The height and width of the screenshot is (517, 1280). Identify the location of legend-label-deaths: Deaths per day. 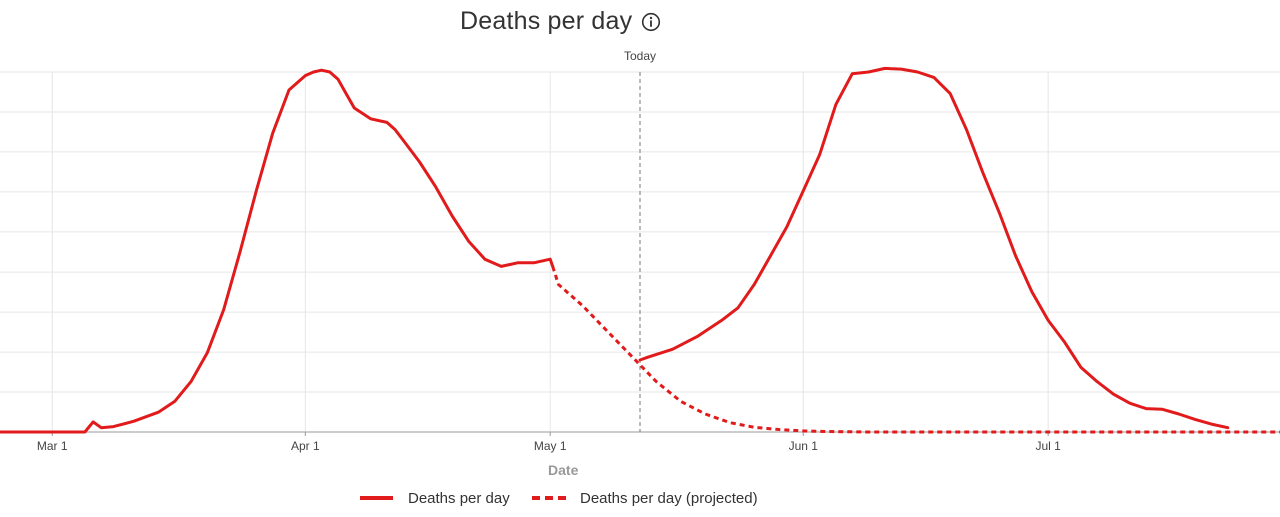
(459, 498).